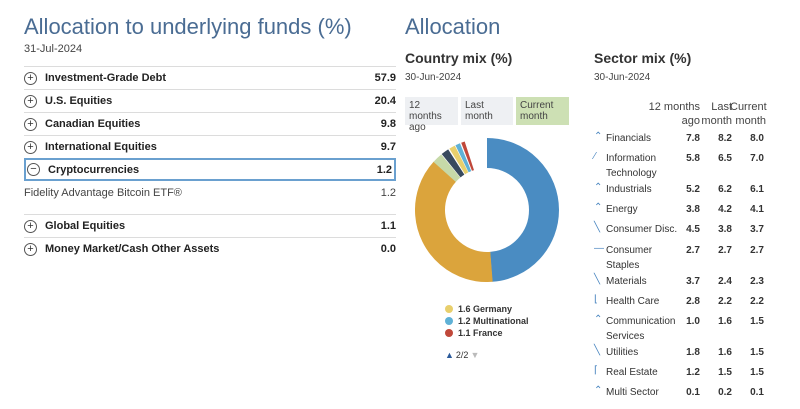 This screenshot has width=800, height=409. I want to click on sector-value-current: 2.2, so click(757, 301).